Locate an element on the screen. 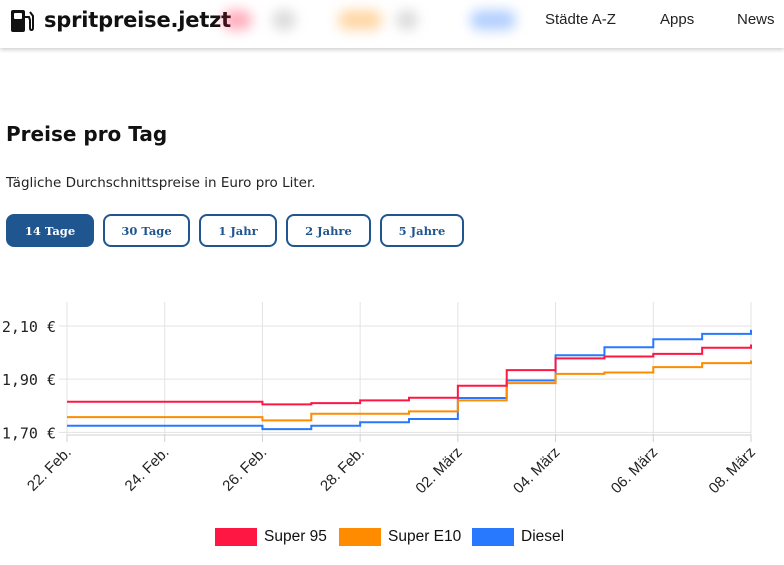  brand-title: spritpreise.jetzt is located at coordinates (138, 20).